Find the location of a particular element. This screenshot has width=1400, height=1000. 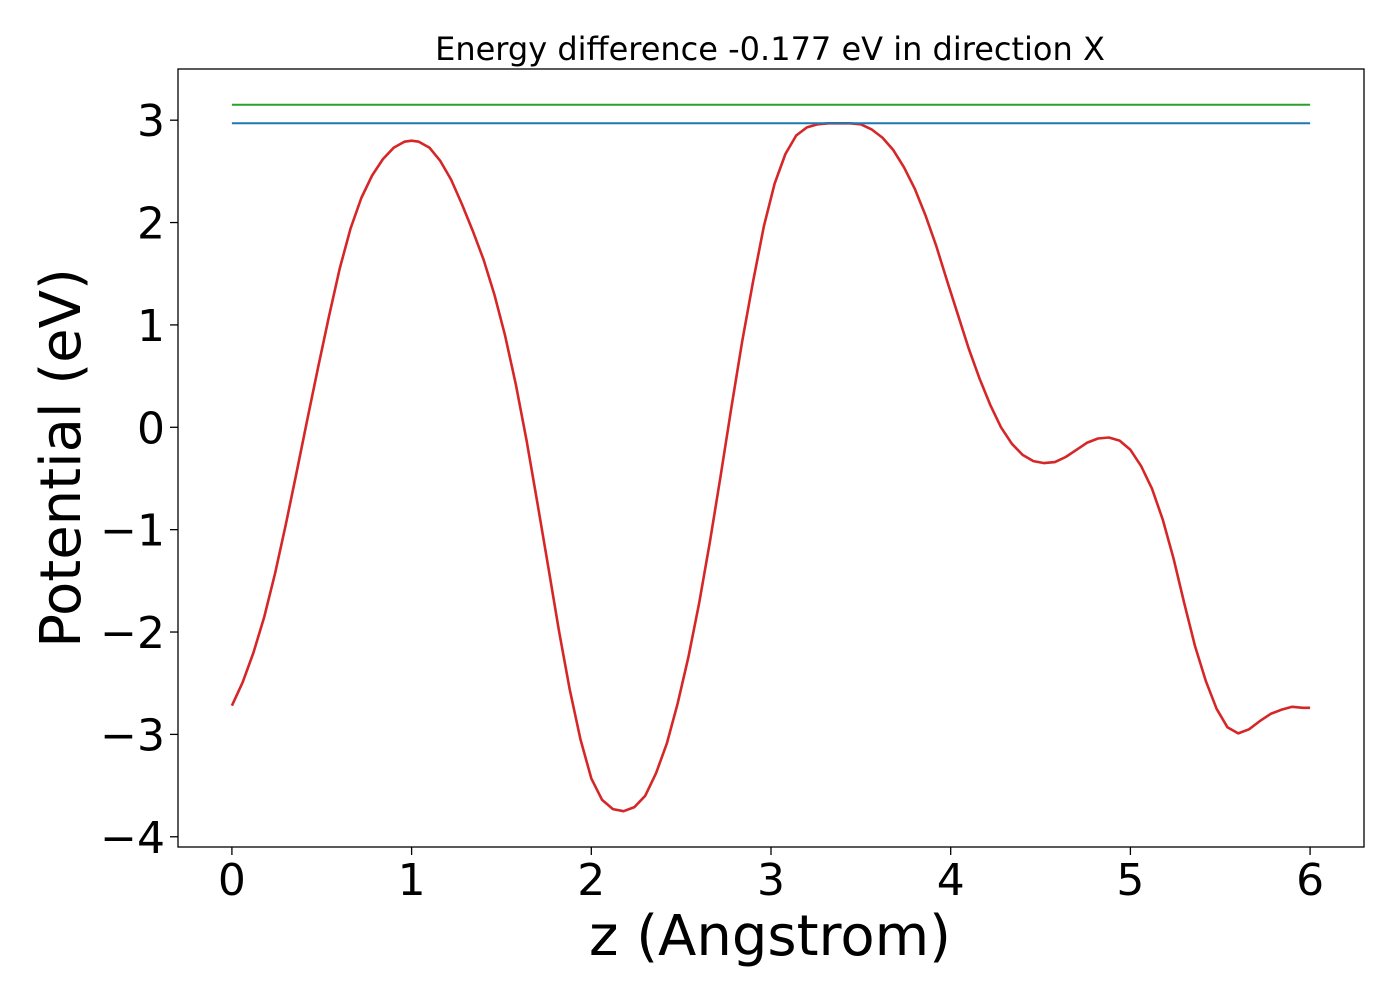

x-axis-ticks: 0 1 2 3 4 5 6 is located at coordinates (771, 876).